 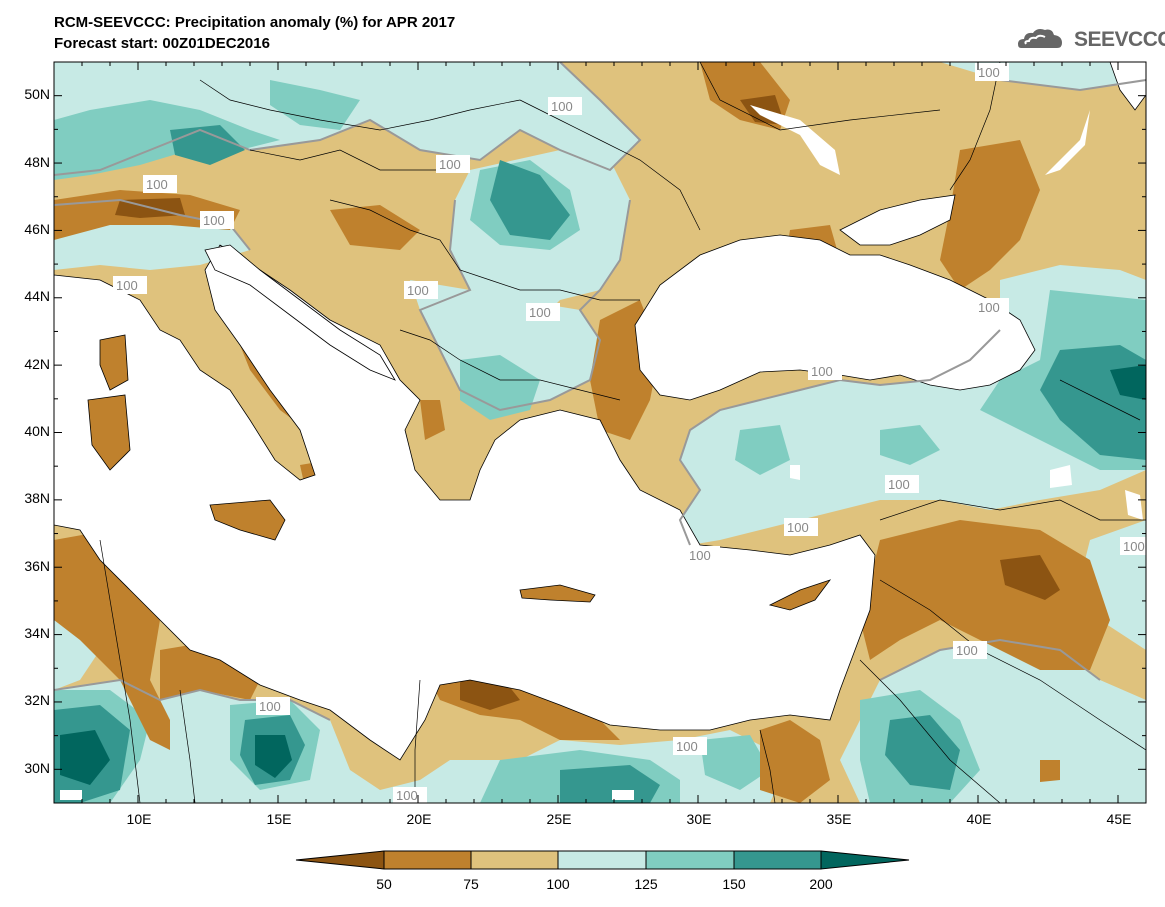 I want to click on lon-tick-label: 15E, so click(x=279, y=819).